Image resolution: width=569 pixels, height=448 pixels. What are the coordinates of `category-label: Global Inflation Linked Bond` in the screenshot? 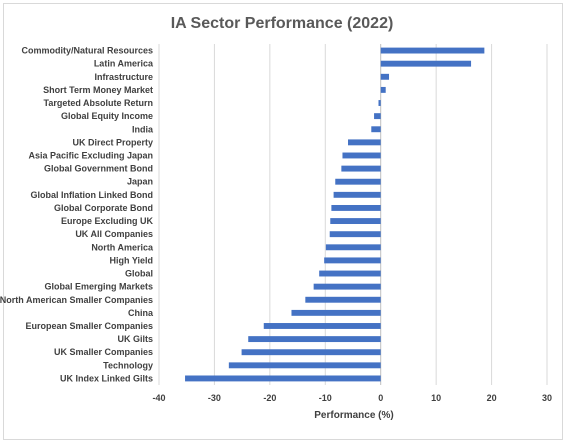 It's located at (92, 195).